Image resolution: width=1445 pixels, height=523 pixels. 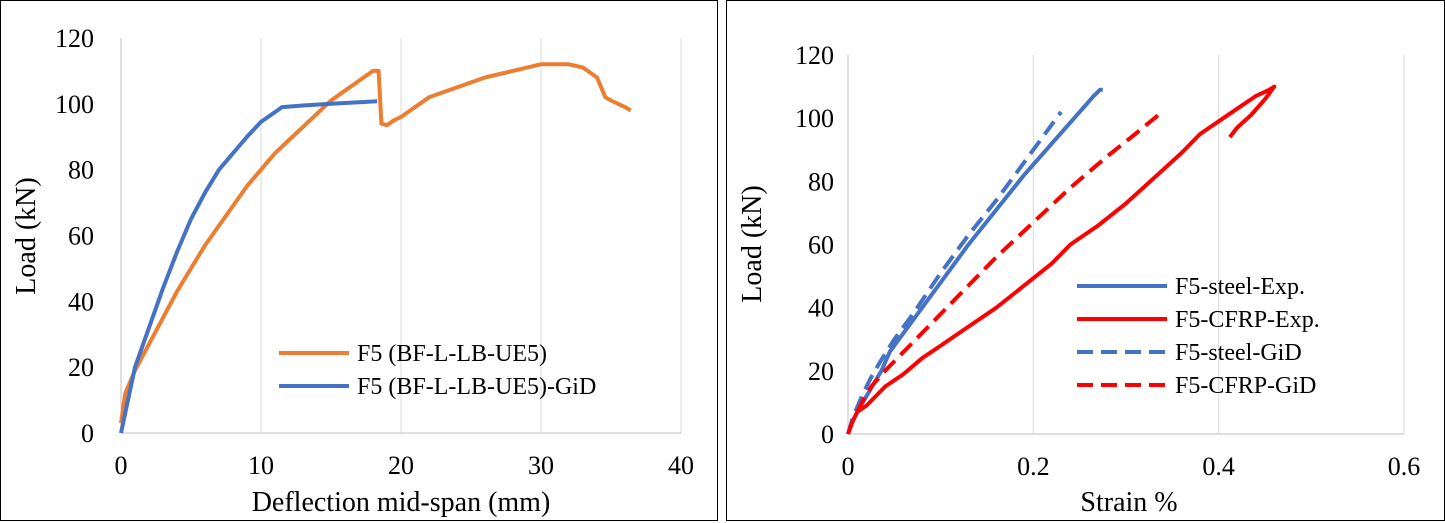 What do you see at coordinates (74, 38) in the screenshot?
I see `chart-0-ytick-label-6: 120` at bounding box center [74, 38].